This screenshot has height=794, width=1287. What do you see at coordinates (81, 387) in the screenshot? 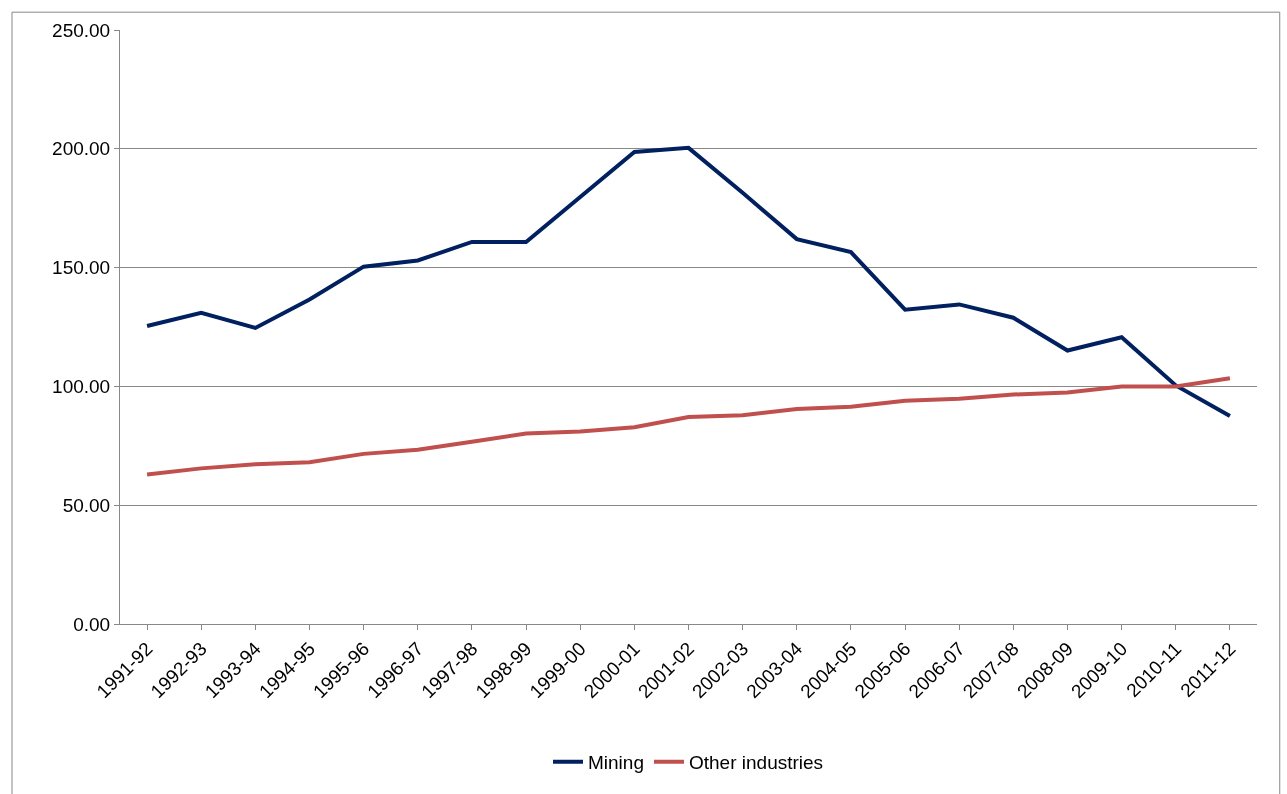
I see `y-tick-label: 100.00` at bounding box center [81, 387].